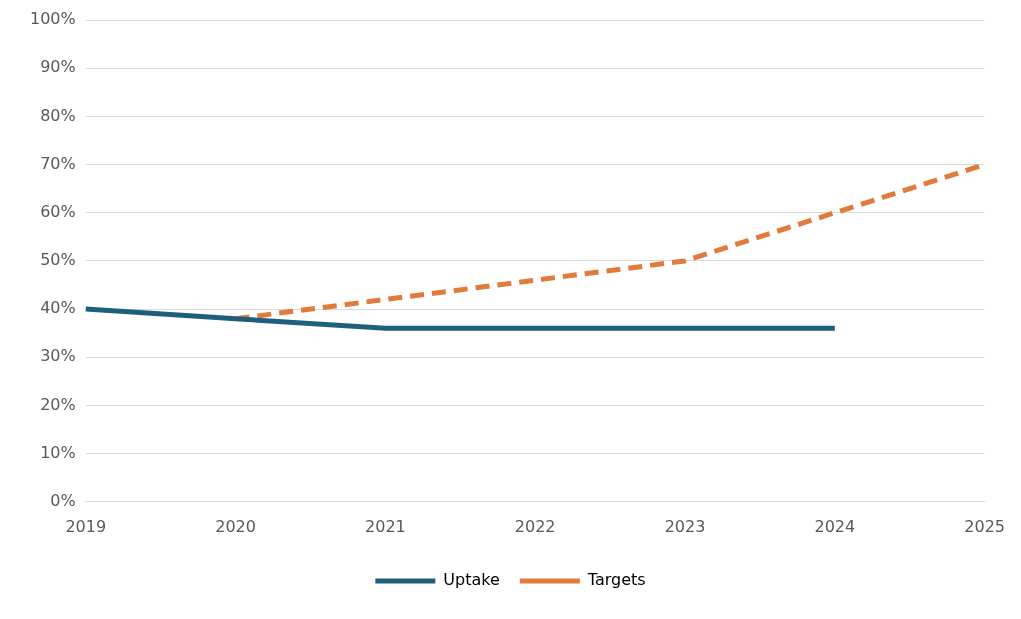  Describe the element at coordinates (58, 211) in the screenshot. I see `y-tick-label: 60%` at that location.